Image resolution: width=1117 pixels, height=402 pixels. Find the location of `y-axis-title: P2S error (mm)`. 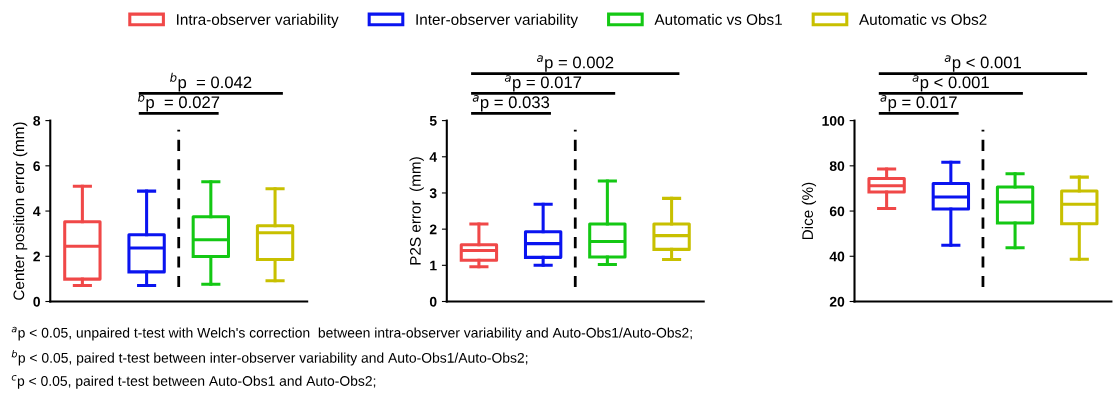

y-axis-title: P2S error (mm) is located at coordinates (416, 211).